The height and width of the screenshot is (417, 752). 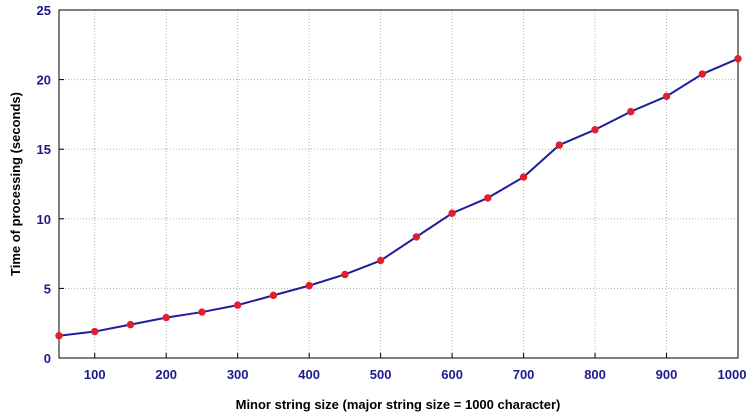 I want to click on x-tick-label: 200, so click(x=166, y=374).